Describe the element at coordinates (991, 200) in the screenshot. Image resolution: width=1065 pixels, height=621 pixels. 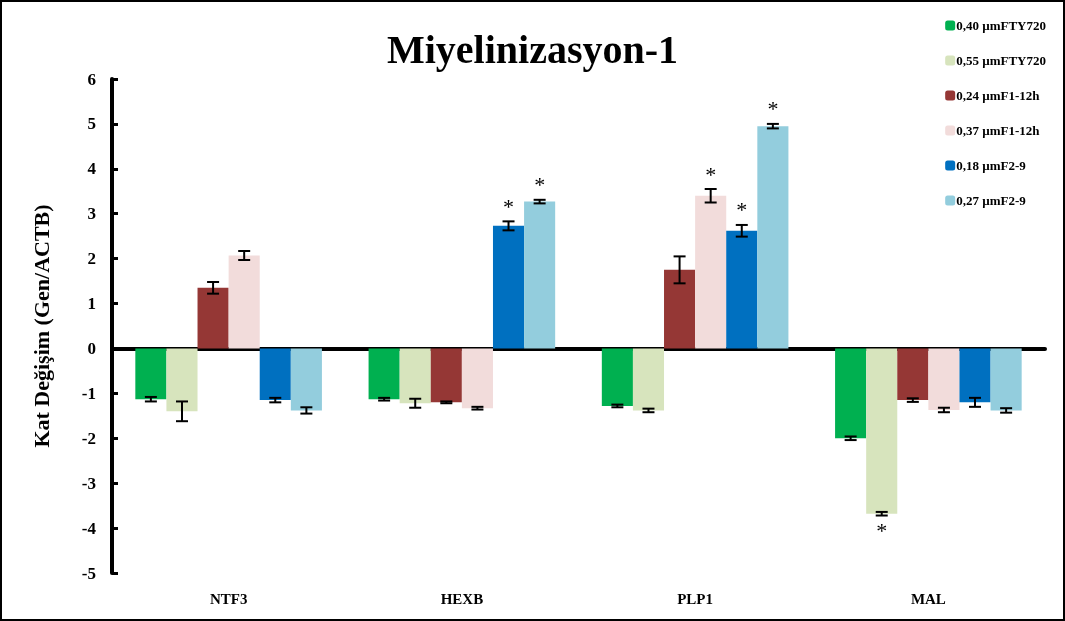
I see `legend-label: 0,27 µmF2-9` at that location.